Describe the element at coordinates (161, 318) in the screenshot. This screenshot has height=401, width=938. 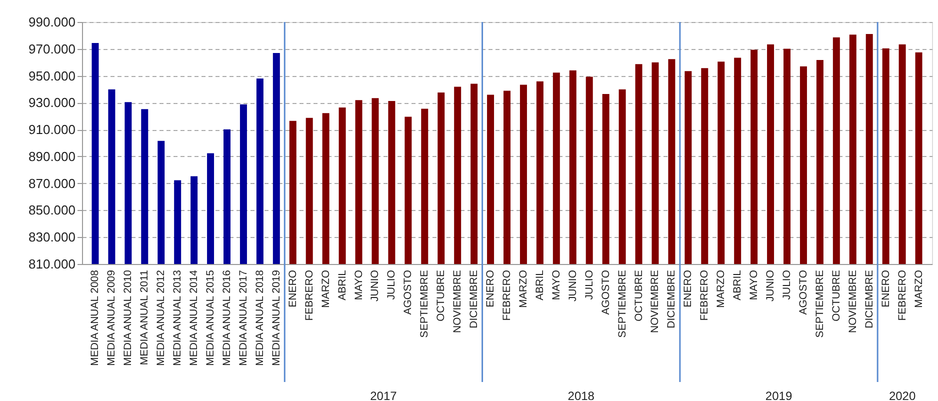
I see `x-tick-label: MEDIA ANUAL 2012` at that location.